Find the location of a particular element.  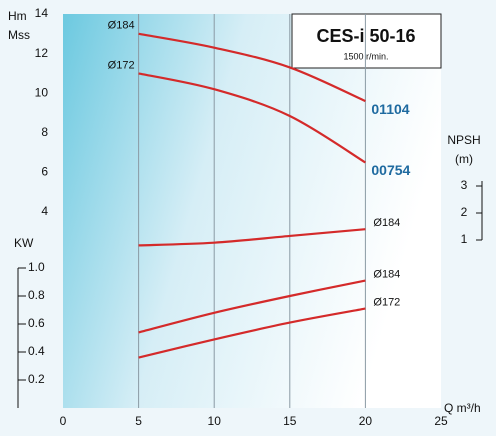

y-tick-label: 0.4 is located at coordinates (36, 351).